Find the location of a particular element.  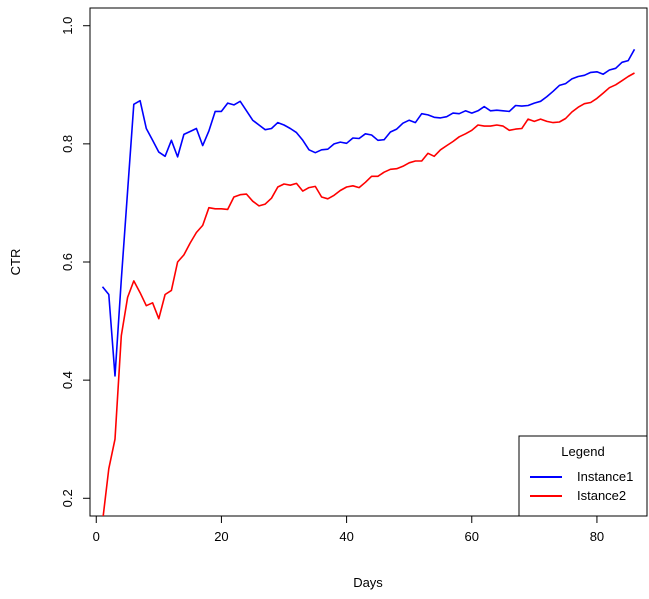

x-tick-label-60: 60 is located at coordinates (472, 536).